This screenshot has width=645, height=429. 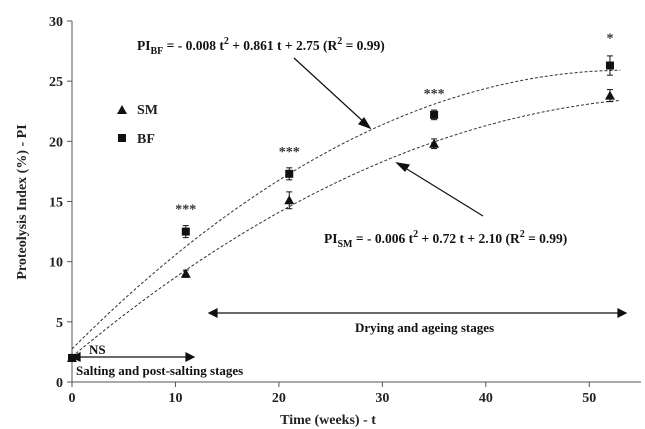 I want to click on sm-equation-arrow, so click(x=442, y=191).